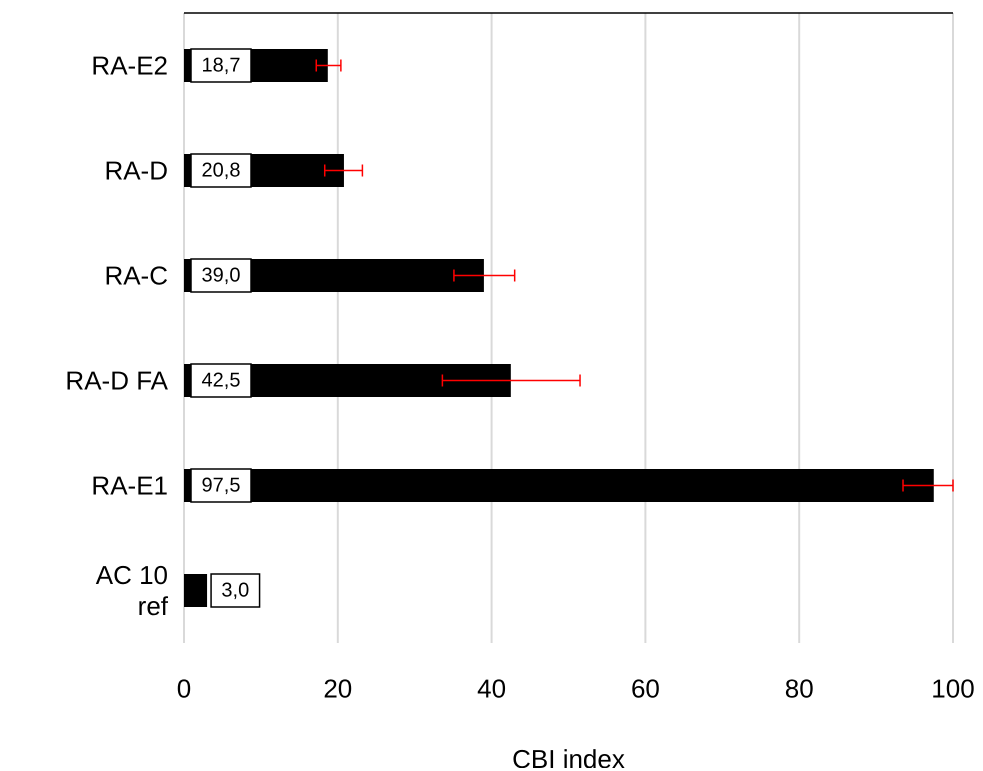 This screenshot has width=983, height=771. Describe the element at coordinates (491, 688) in the screenshot. I see `x-tick-label: 40` at that location.